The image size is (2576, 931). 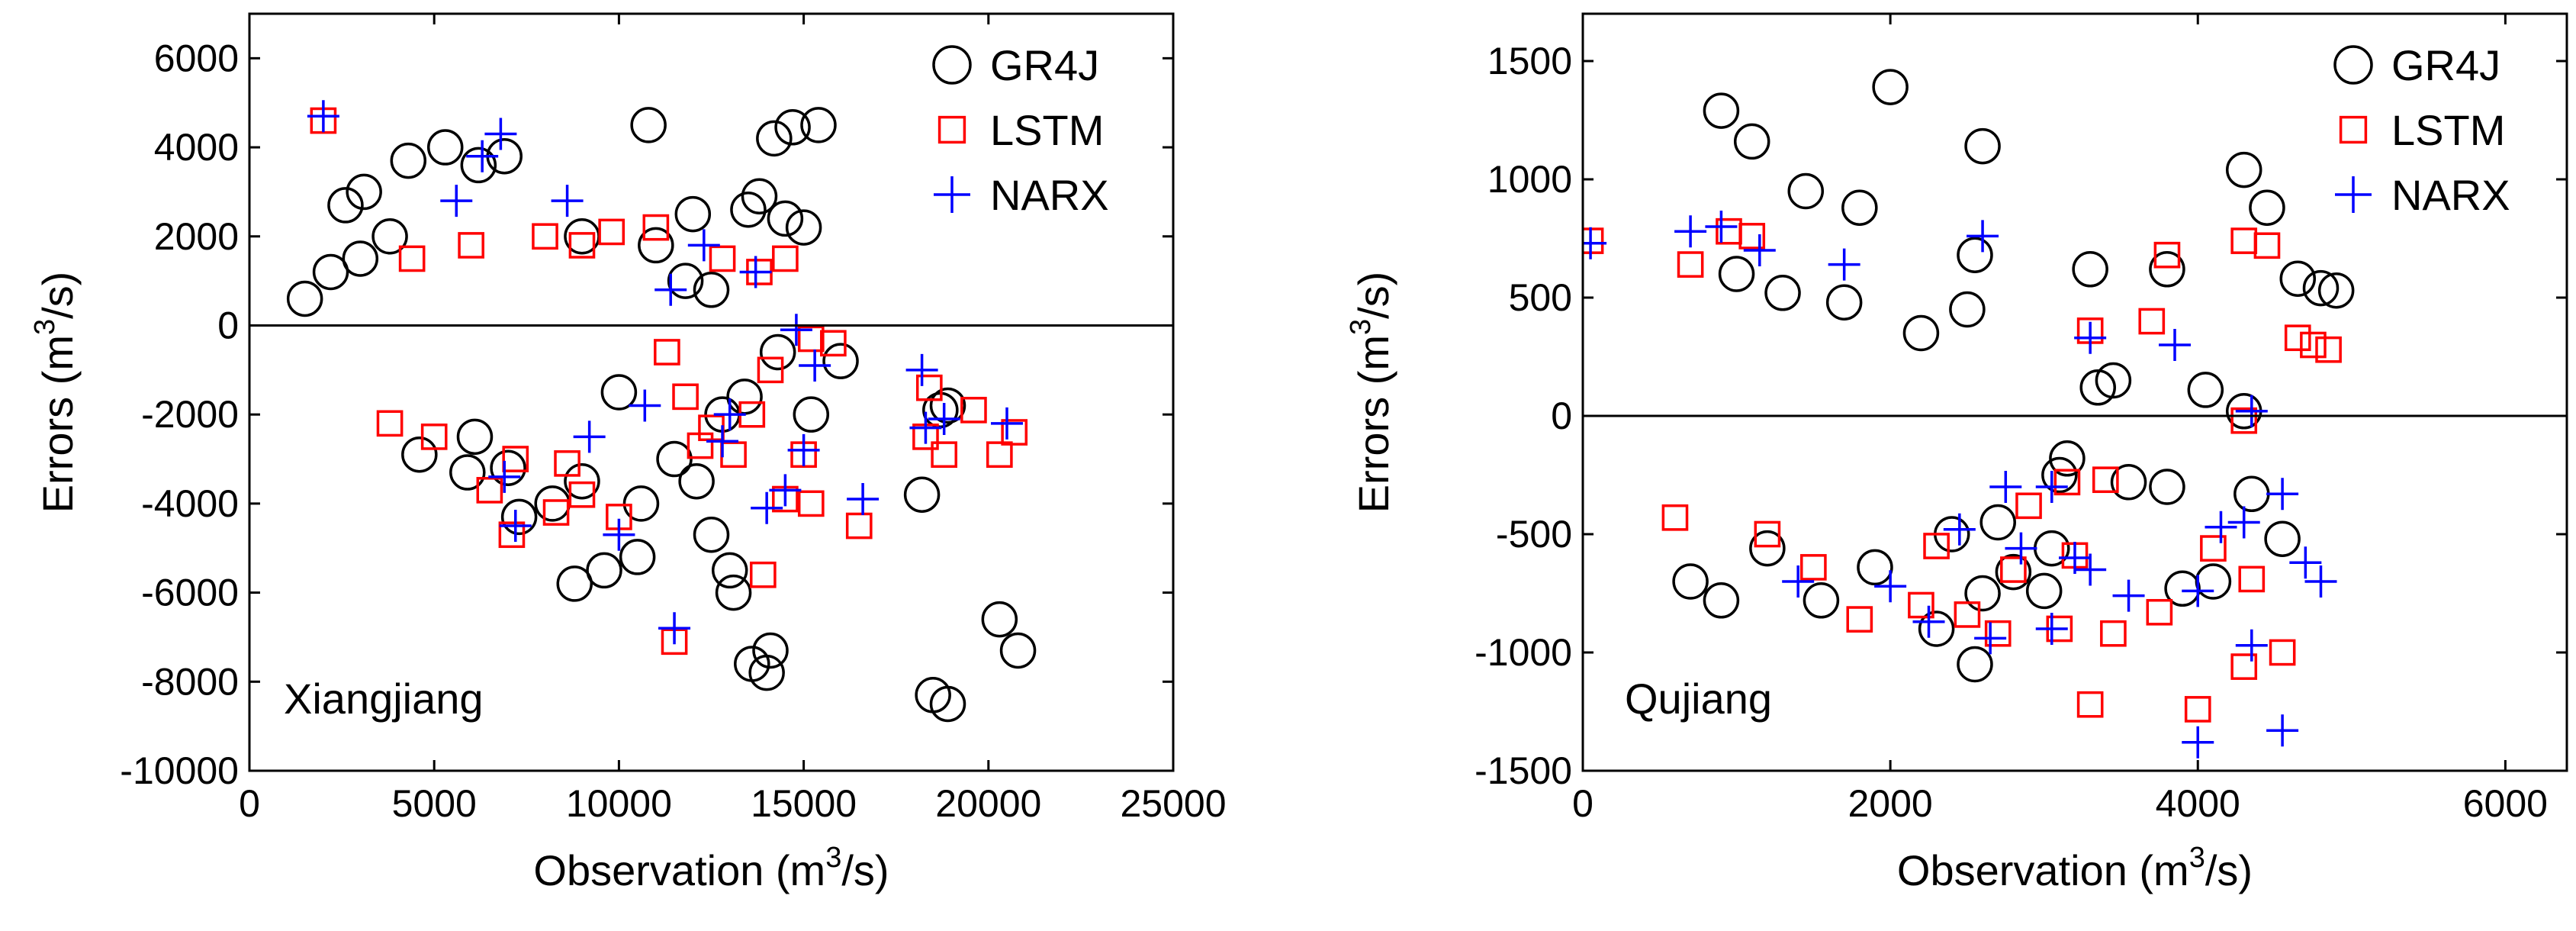 What do you see at coordinates (190, 593) in the screenshot?
I see `y-tick-label: -6000` at bounding box center [190, 593].